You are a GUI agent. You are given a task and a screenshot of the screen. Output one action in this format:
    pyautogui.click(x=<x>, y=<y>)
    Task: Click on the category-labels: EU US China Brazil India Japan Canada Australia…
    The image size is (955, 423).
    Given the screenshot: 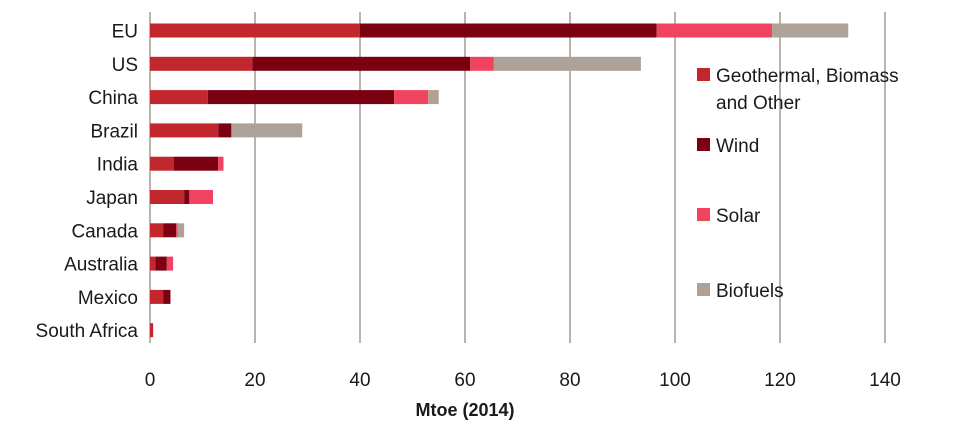 What is the action you would take?
    pyautogui.click(x=87, y=182)
    